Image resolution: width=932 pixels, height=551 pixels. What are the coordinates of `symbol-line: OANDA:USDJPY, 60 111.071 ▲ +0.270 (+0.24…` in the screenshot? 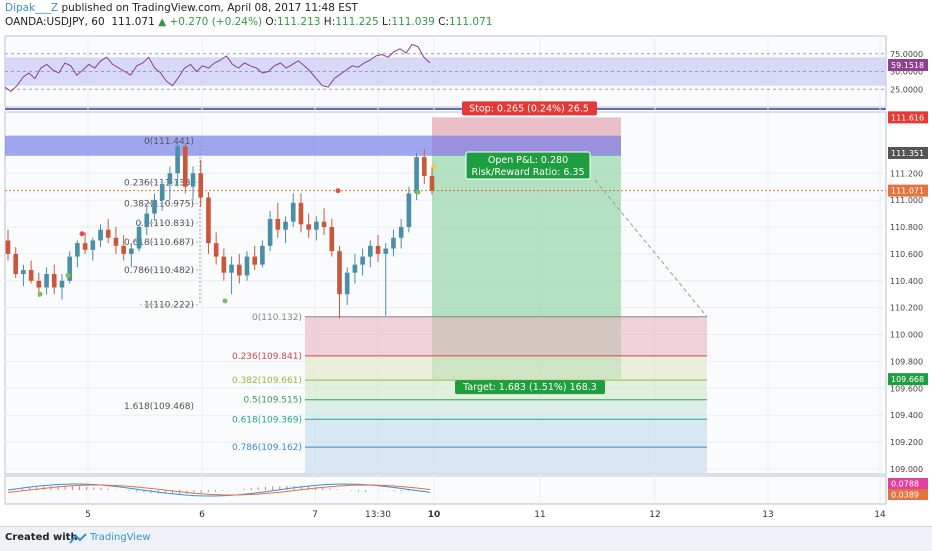 It's located at (248, 22).